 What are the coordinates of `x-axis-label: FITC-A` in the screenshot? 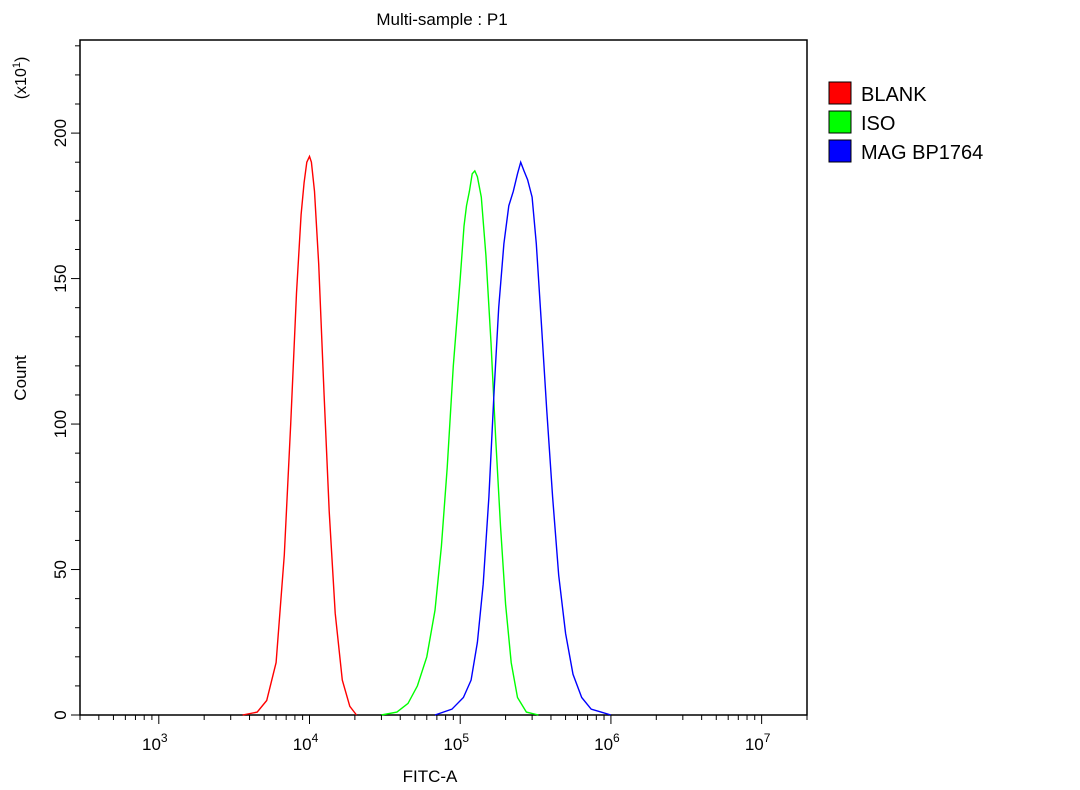 It's located at (430, 776).